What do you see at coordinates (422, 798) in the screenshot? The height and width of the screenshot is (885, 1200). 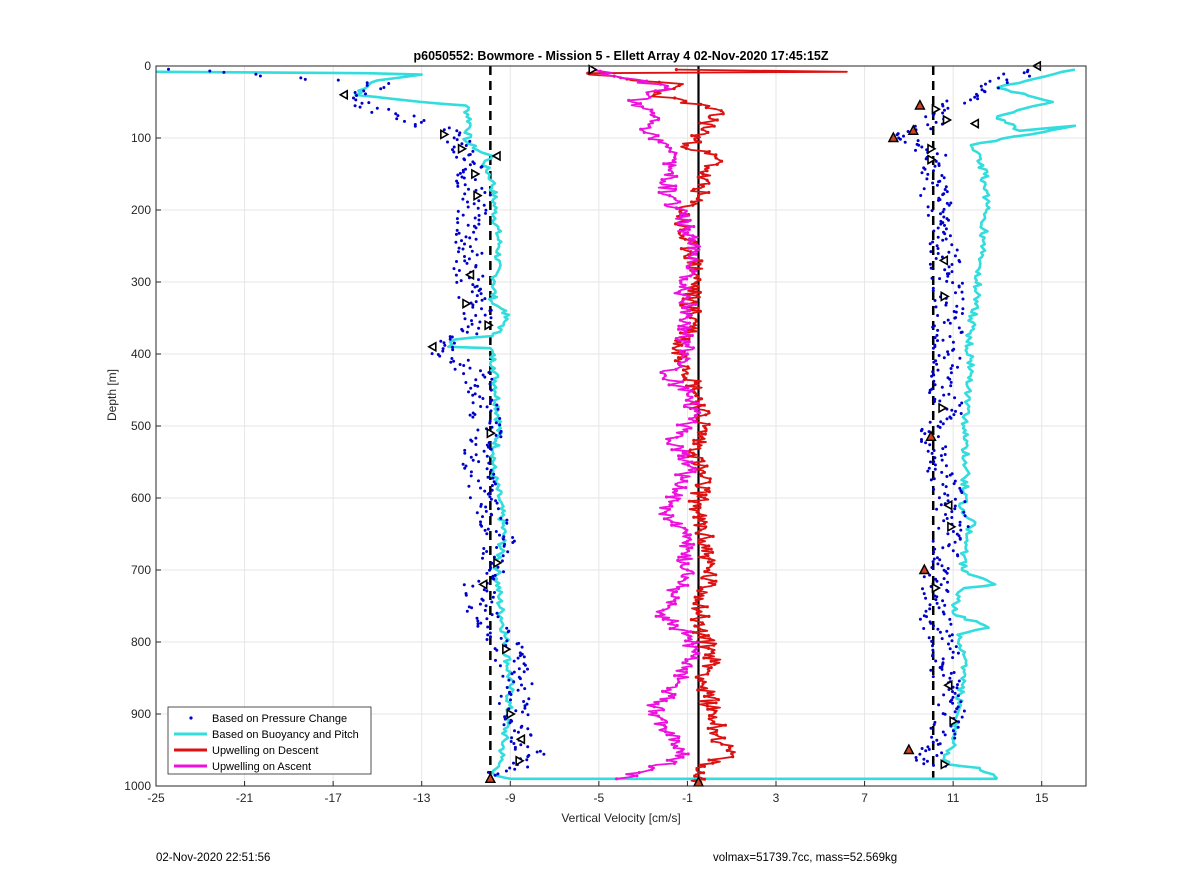 I see `x-tick-label: -13` at bounding box center [422, 798].